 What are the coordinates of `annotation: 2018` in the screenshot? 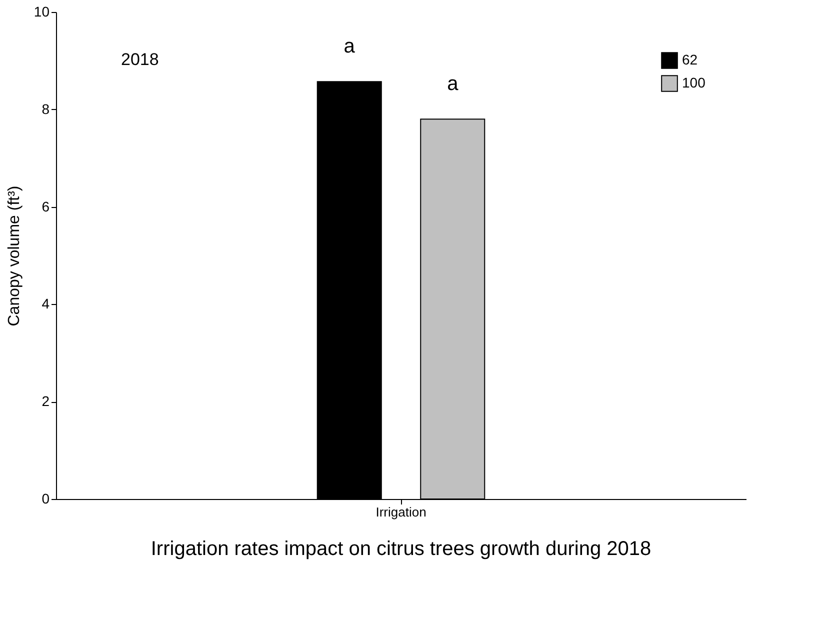 It's located at (140, 59).